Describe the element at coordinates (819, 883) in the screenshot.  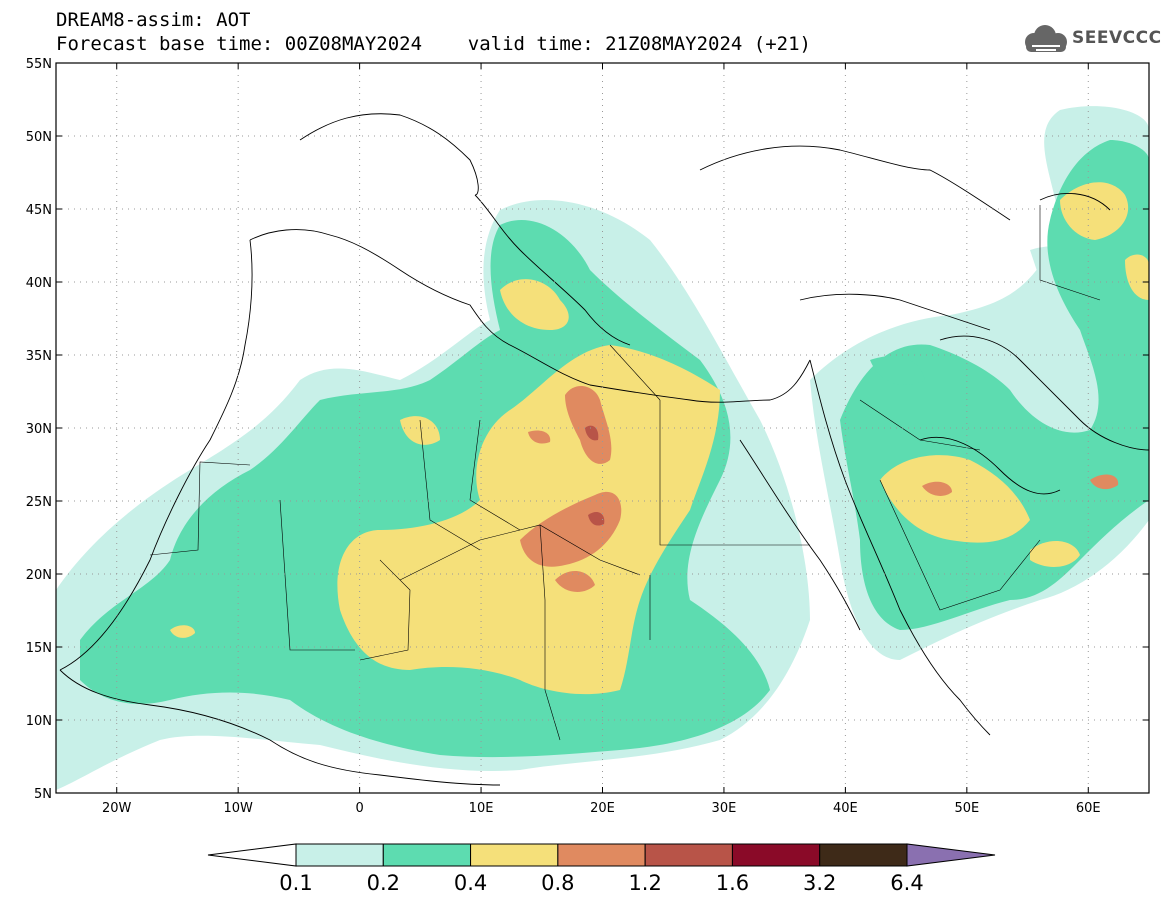
I see `colorbar-label: 3.2` at that location.